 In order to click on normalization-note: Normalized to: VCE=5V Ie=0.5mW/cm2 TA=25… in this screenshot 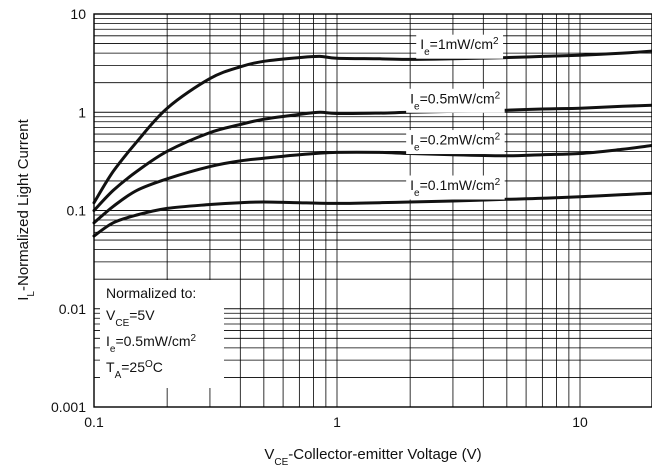, I will do `click(162, 334)`.